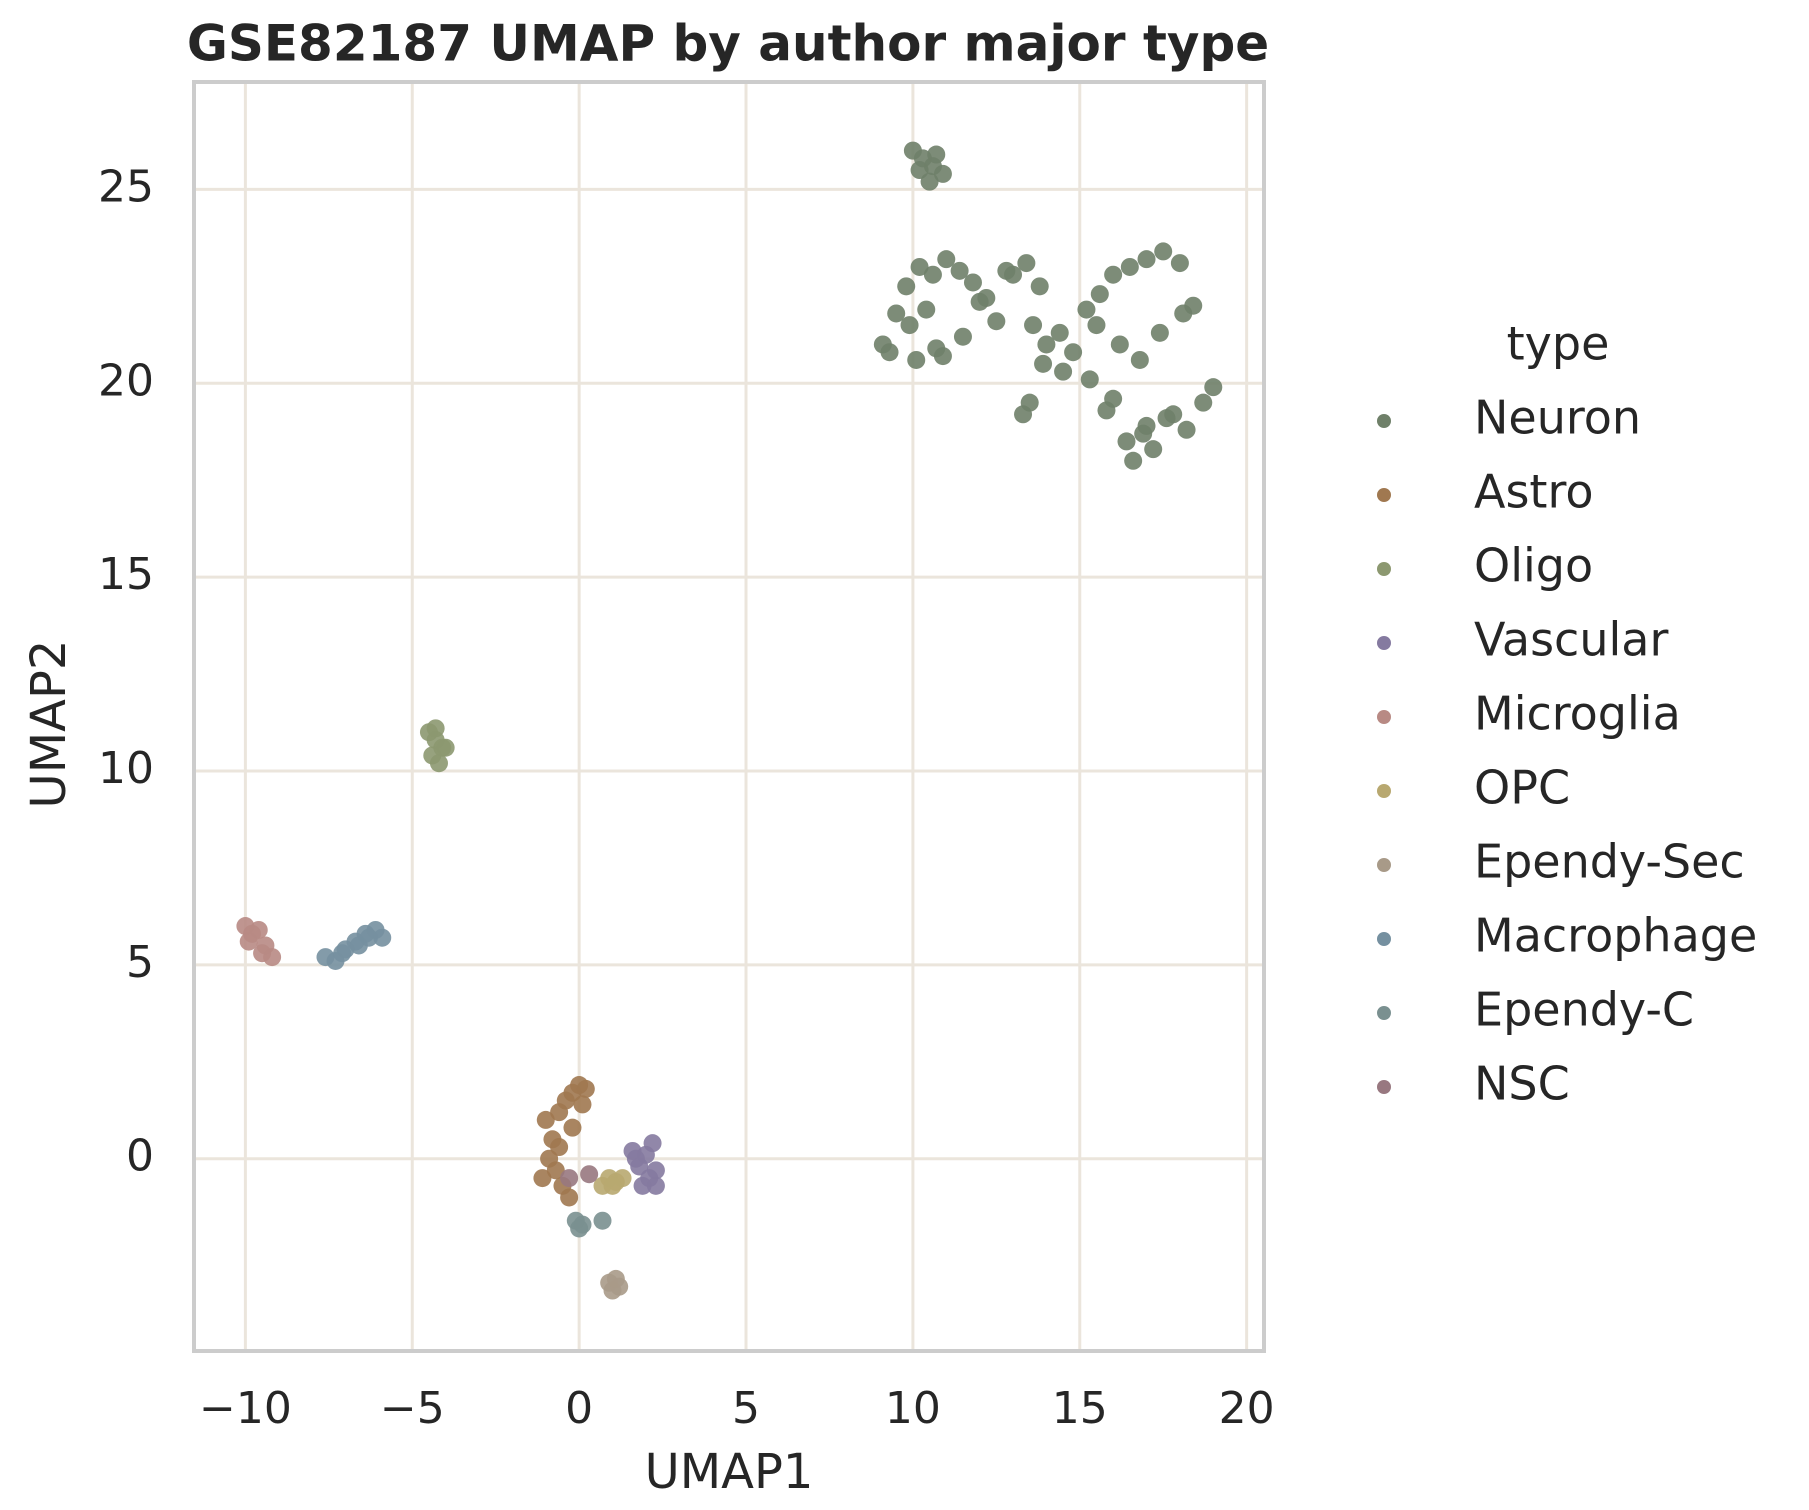  I want to click on x-axis-label: UMAP1, so click(729, 1472).